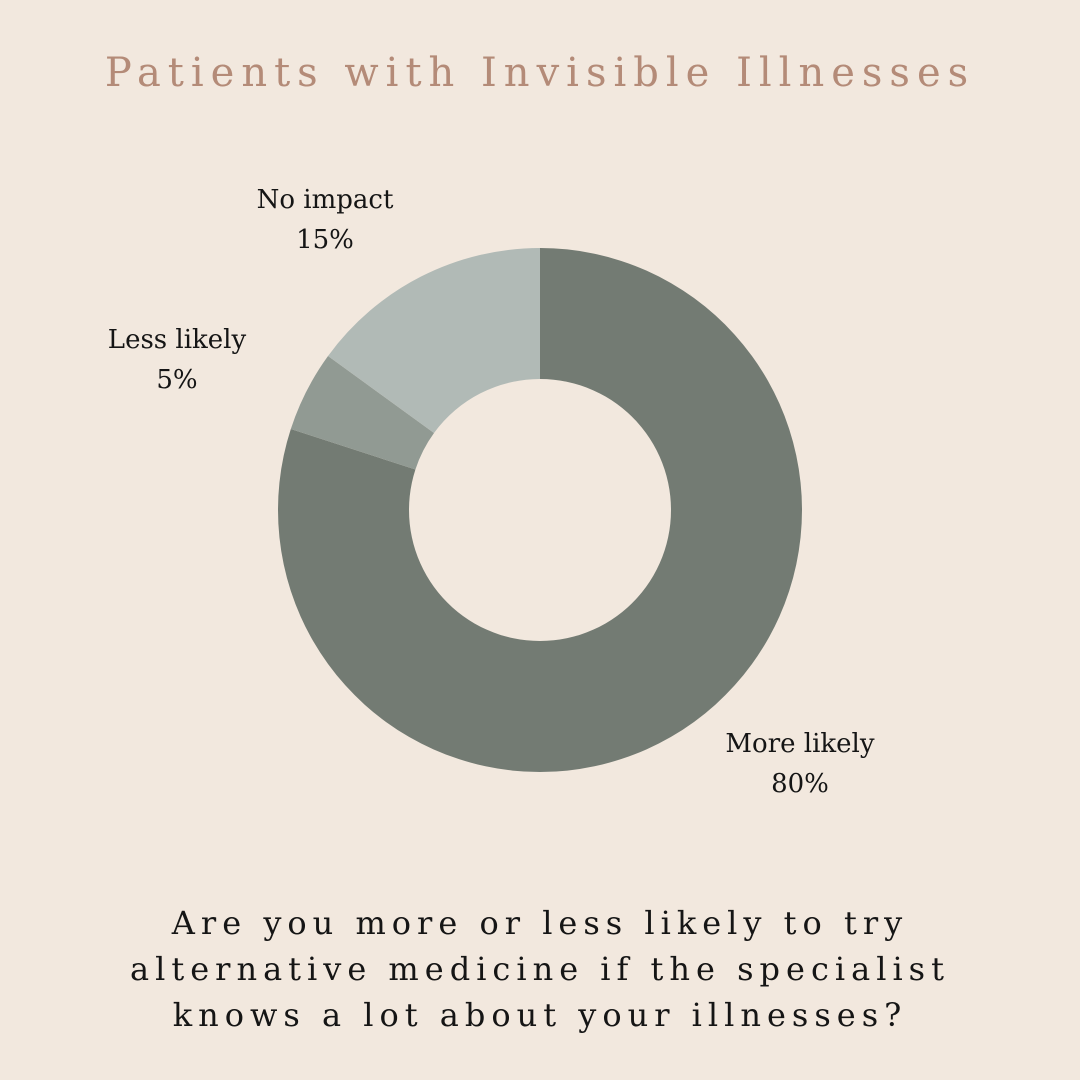 The image size is (1080, 1080). I want to click on question-line-3: knows a lot about your illnesses?, so click(540, 1015).